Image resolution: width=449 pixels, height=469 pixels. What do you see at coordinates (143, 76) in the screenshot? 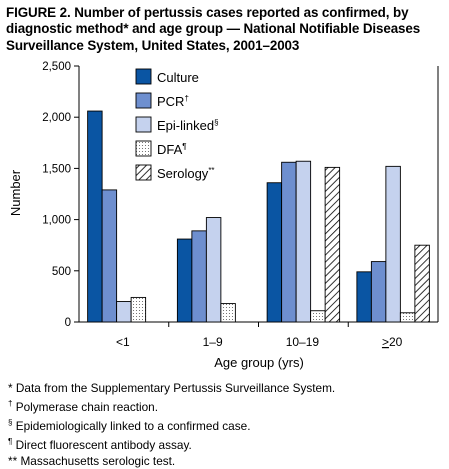
I see `legend-swatch-culture` at bounding box center [143, 76].